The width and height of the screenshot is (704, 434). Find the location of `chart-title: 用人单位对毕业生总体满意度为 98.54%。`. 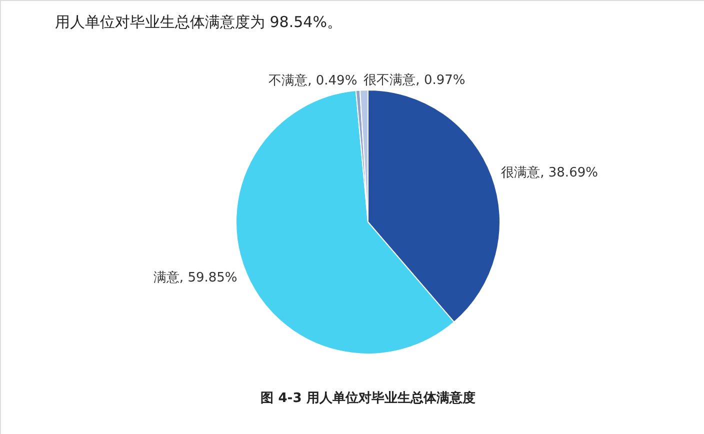

chart-title: 用人单位对毕业生总体满意度为 98.54%。 is located at coordinates (198, 22).